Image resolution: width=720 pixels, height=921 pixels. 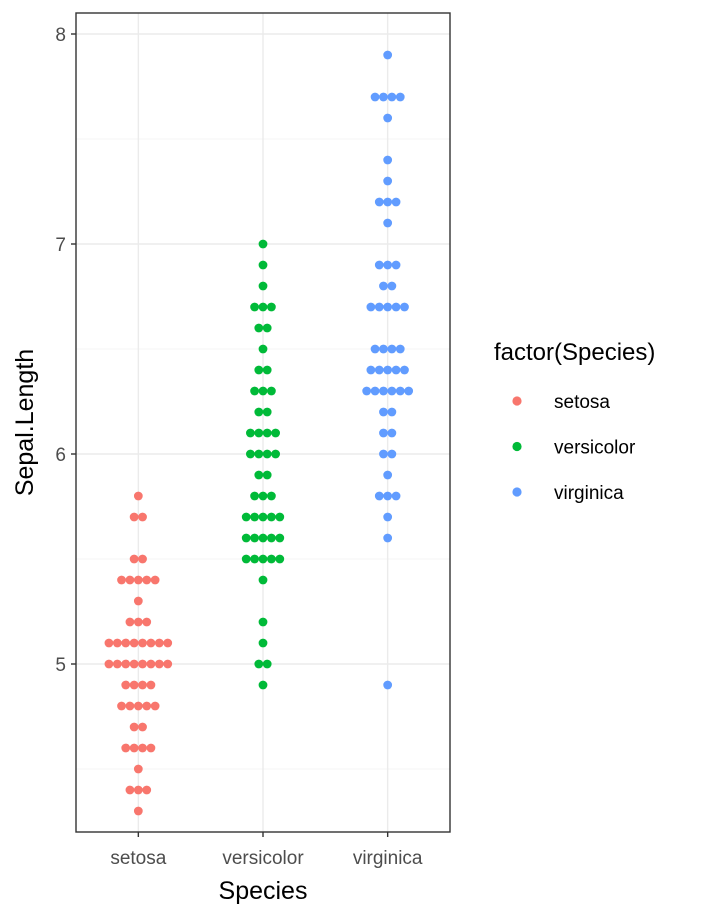 What do you see at coordinates (582, 402) in the screenshot?
I see `legend-label: setosa` at bounding box center [582, 402].